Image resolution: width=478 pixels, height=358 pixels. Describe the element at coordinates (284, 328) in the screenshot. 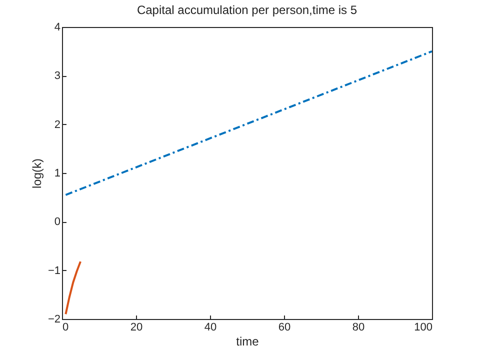

I see `x-tick-label: 60` at that location.